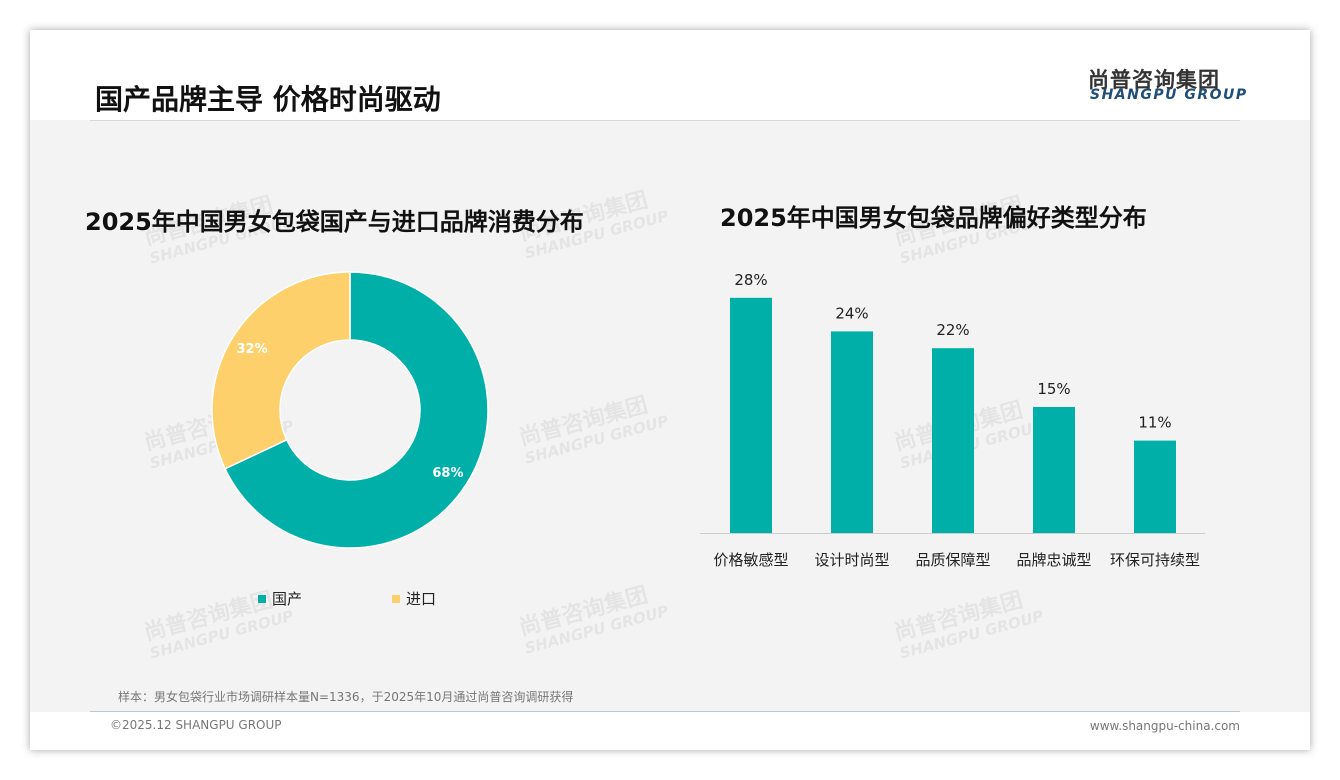  What do you see at coordinates (1164, 726) in the screenshot?
I see `website-link: www.shangpu-china.com` at bounding box center [1164, 726].